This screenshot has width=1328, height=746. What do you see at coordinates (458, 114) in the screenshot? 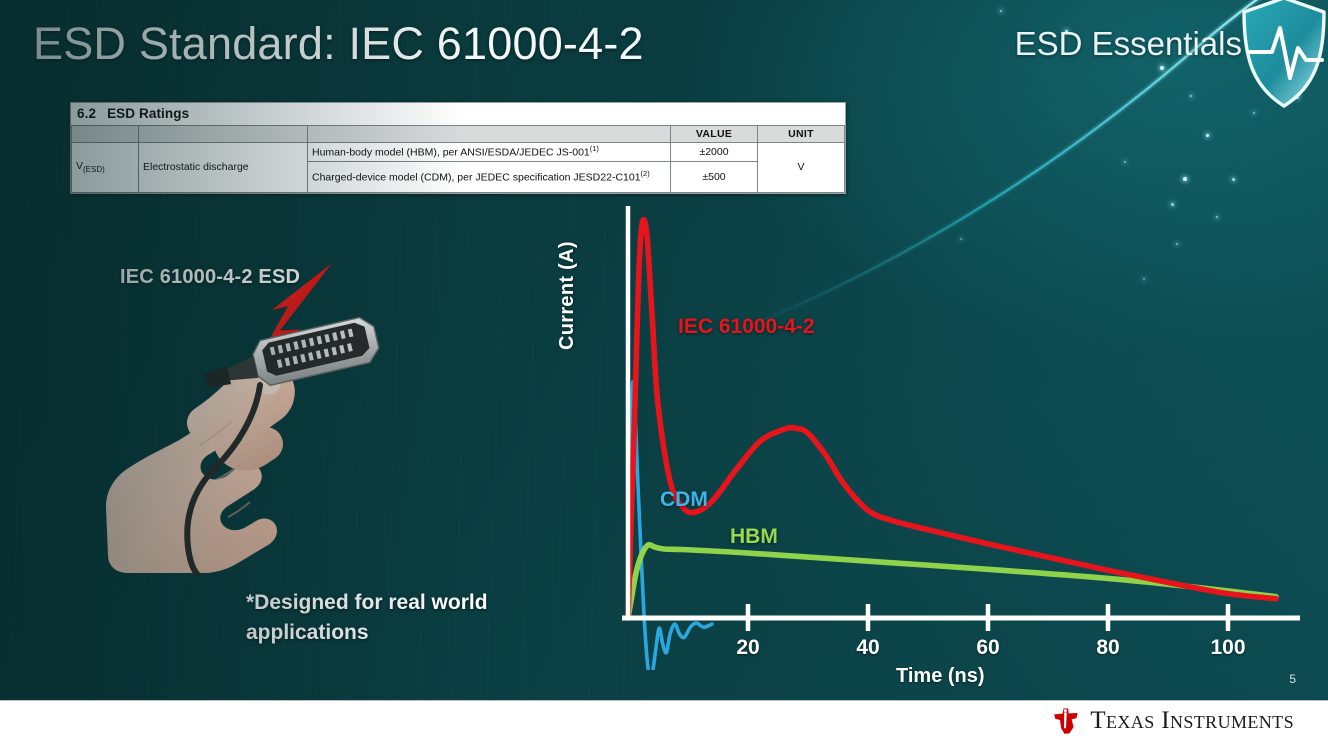
I see `table-title: 6.2 ESD Ratings` at bounding box center [458, 114].